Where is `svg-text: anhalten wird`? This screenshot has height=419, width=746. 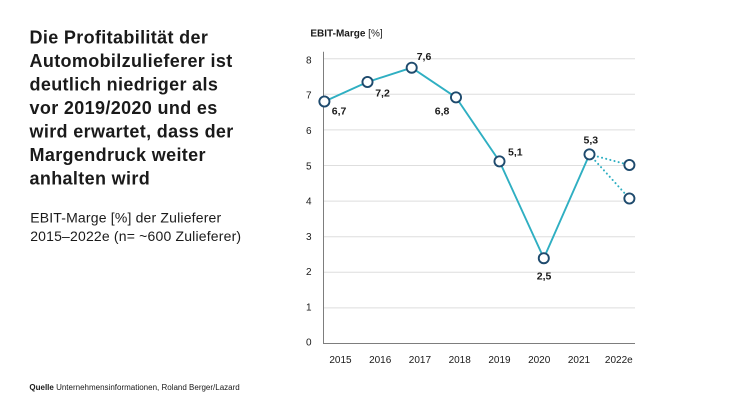 svg-text: anhalten wird is located at coordinates (90, 179).